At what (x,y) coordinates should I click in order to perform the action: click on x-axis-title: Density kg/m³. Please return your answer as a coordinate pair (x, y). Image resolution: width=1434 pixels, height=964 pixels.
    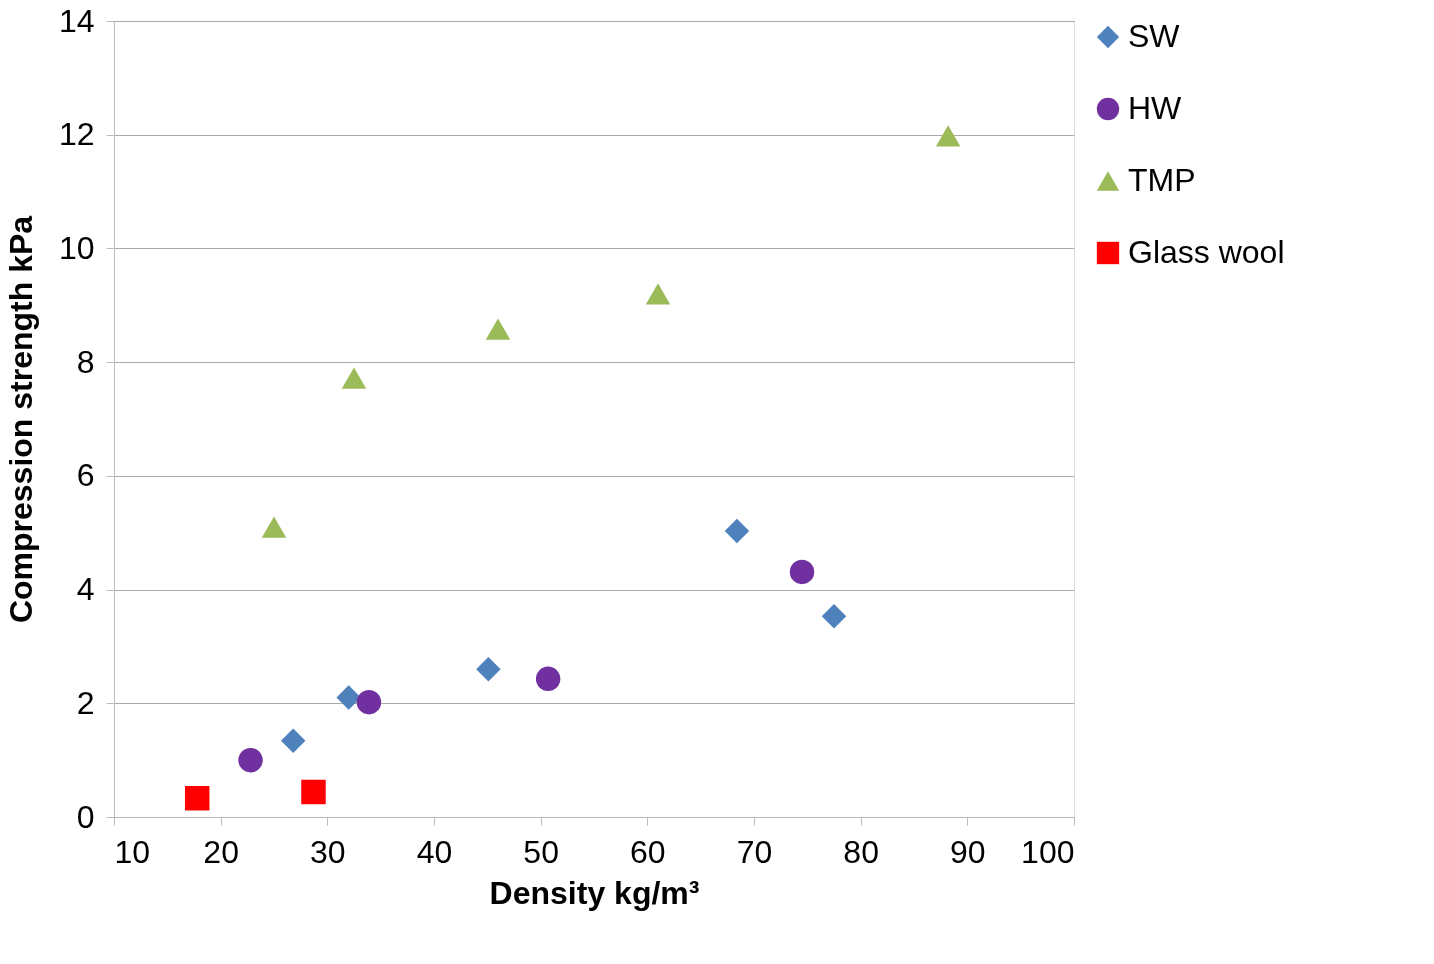
    Looking at the image, I should click on (594, 892).